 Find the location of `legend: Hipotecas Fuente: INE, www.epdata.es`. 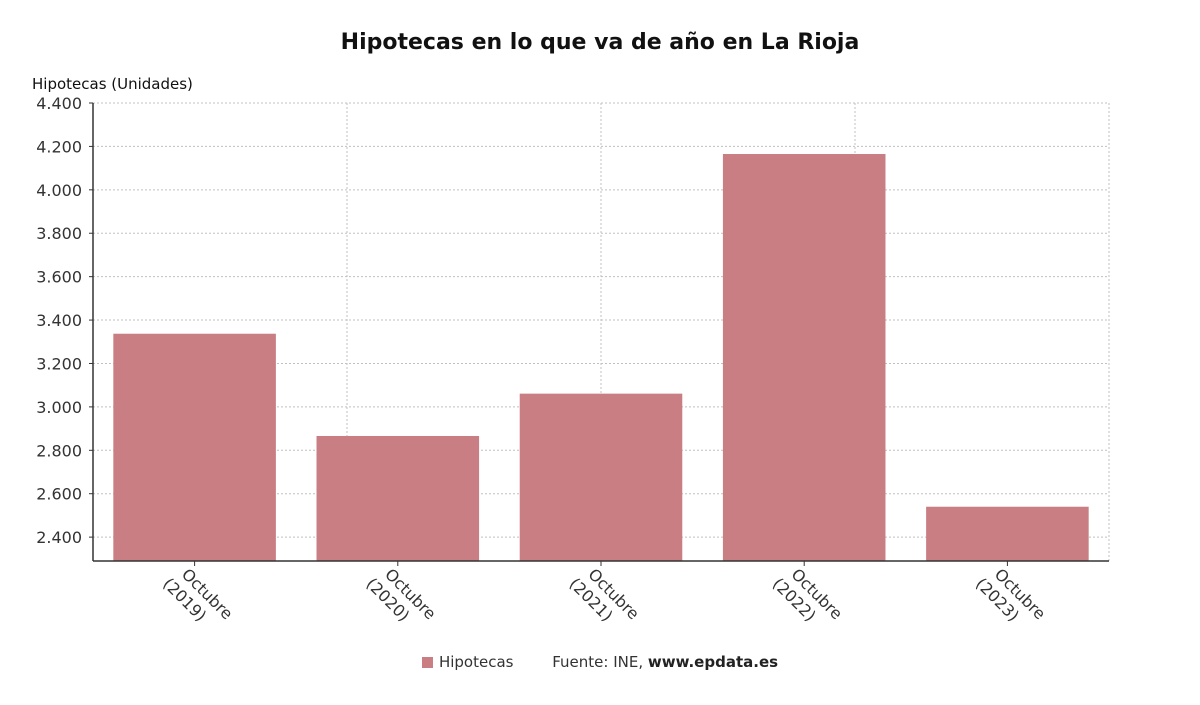

legend: Hipotecas Fuente: INE, www.epdata.es is located at coordinates (600, 662).